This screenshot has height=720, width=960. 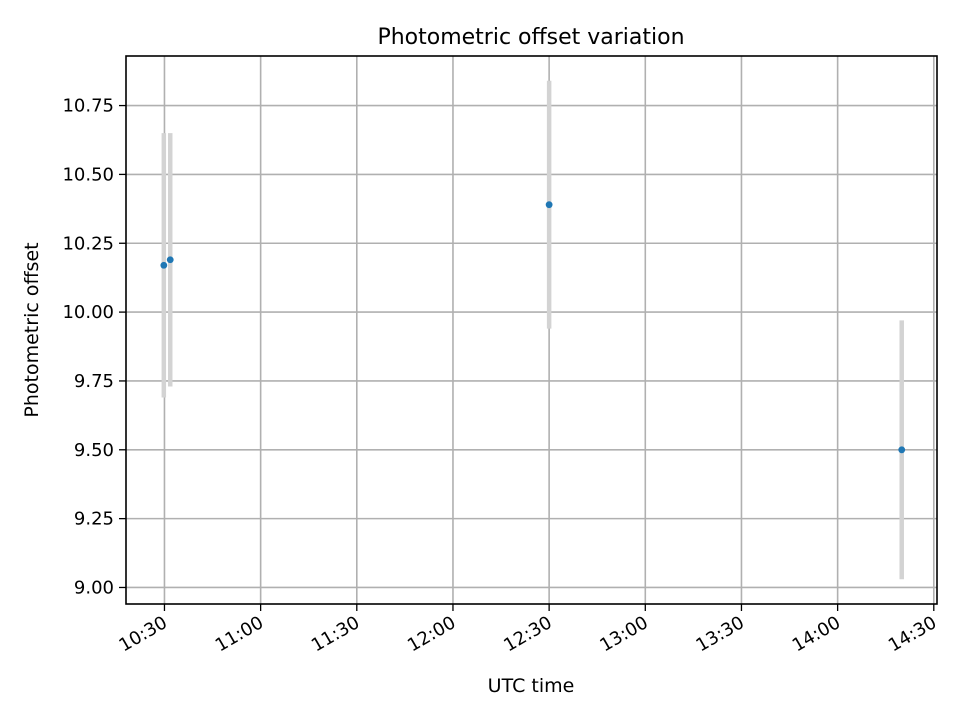 What do you see at coordinates (94, 519) in the screenshot?
I see `y-tick-label: 9.25` at bounding box center [94, 519].